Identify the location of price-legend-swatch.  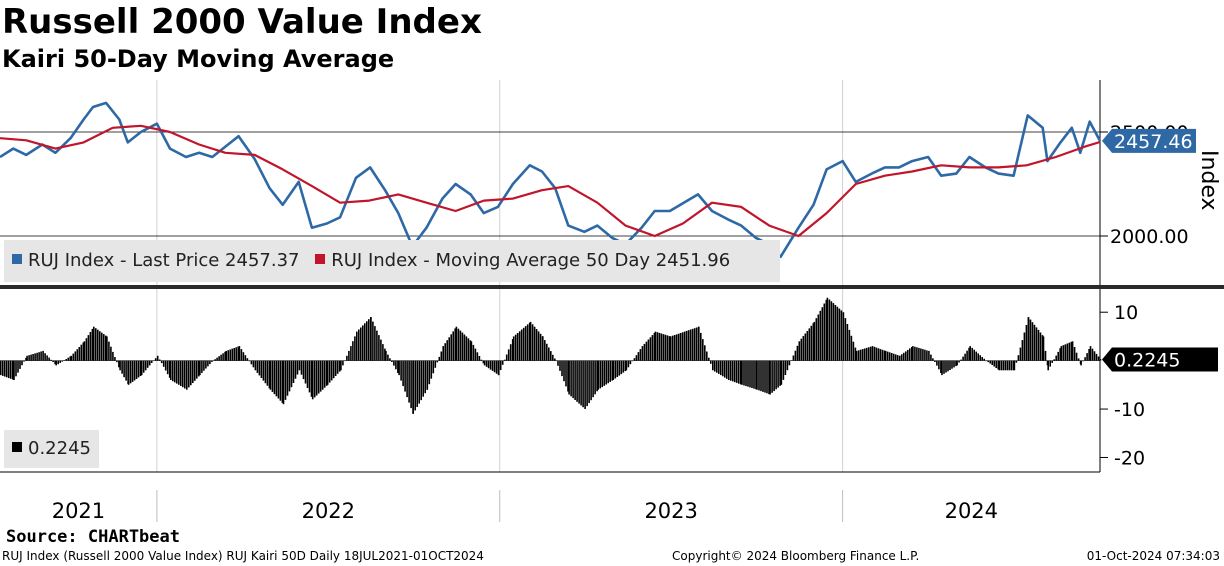
(17, 259).